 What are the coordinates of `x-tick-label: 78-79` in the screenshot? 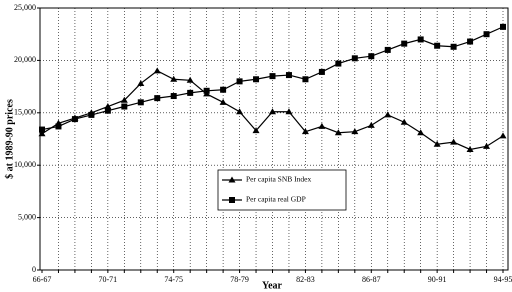 It's located at (239, 279).